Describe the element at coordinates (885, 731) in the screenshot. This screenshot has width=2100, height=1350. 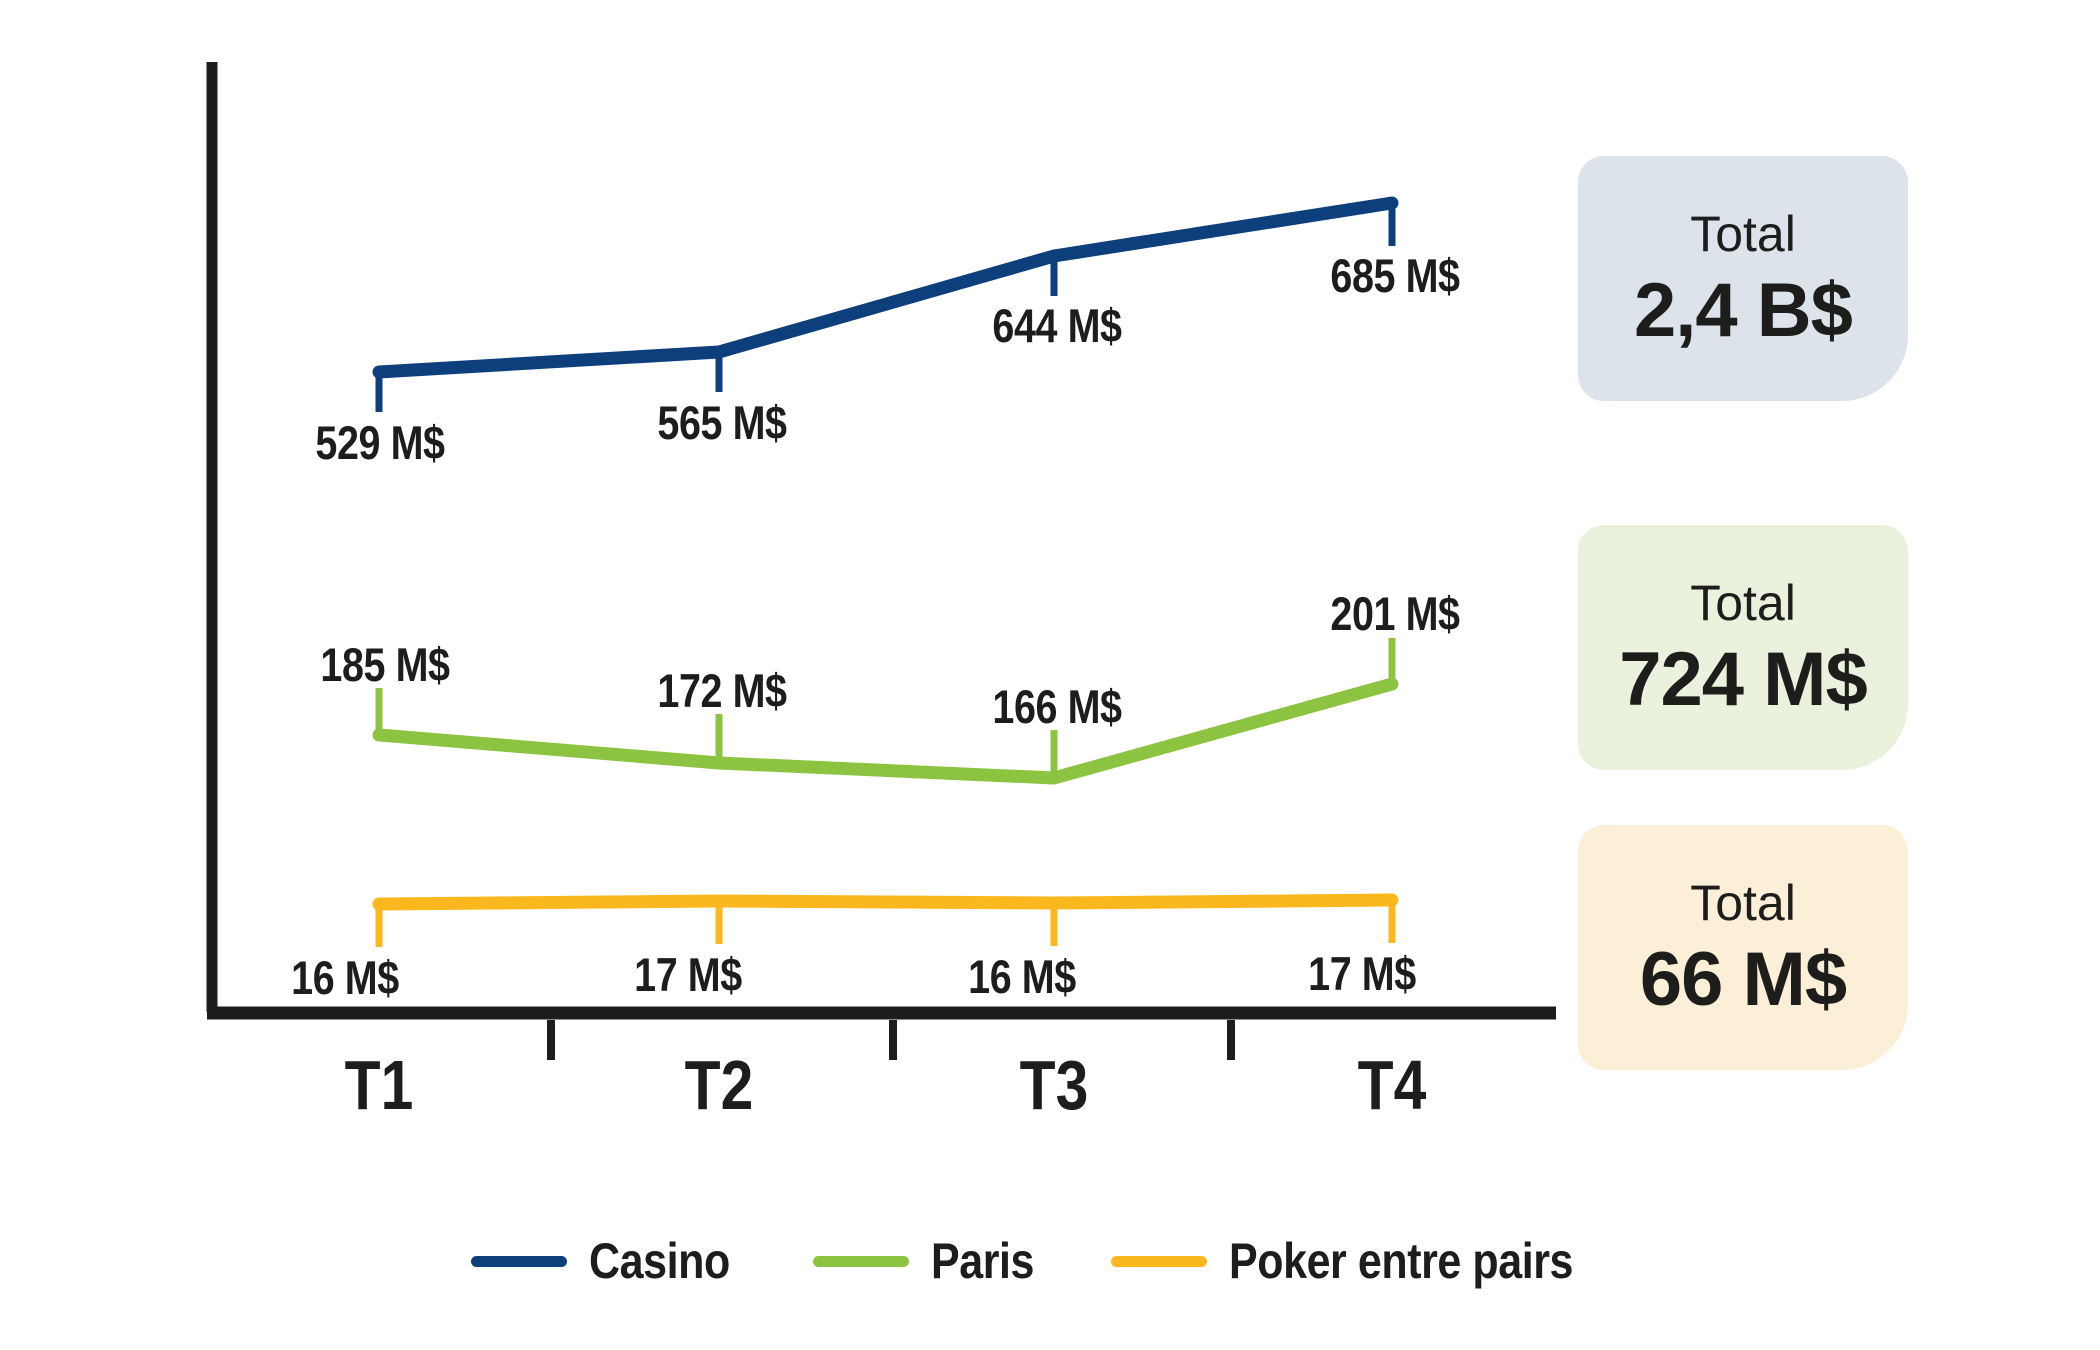
I see `paris-line` at that location.